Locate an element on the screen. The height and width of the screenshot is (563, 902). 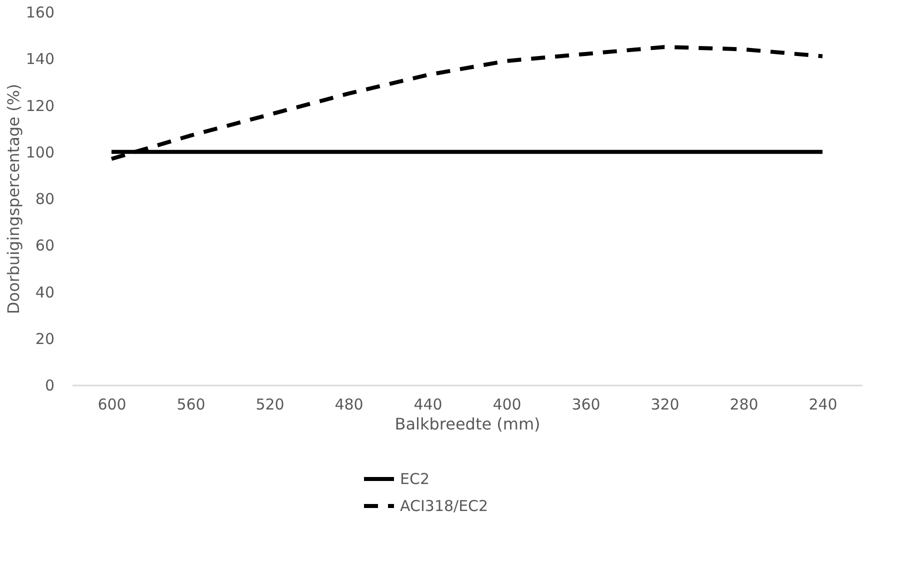
x-tick-label: 240 is located at coordinates (823, 405).